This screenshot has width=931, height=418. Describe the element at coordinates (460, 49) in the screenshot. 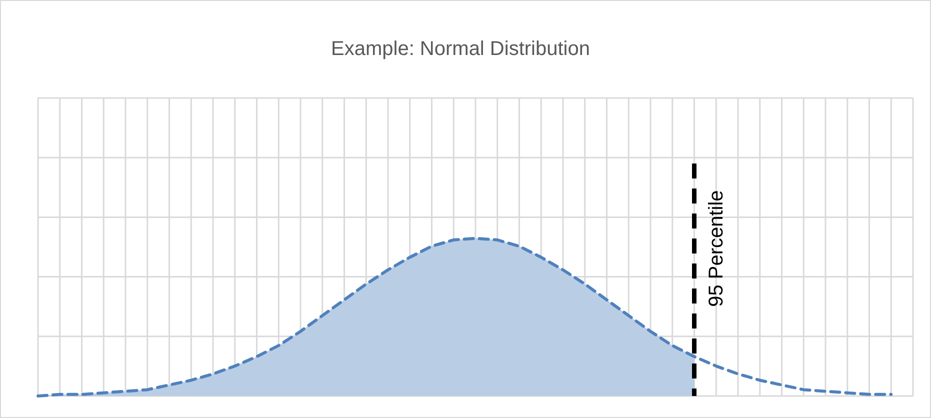

I see `chart-title: Example: Normal Distribution` at that location.